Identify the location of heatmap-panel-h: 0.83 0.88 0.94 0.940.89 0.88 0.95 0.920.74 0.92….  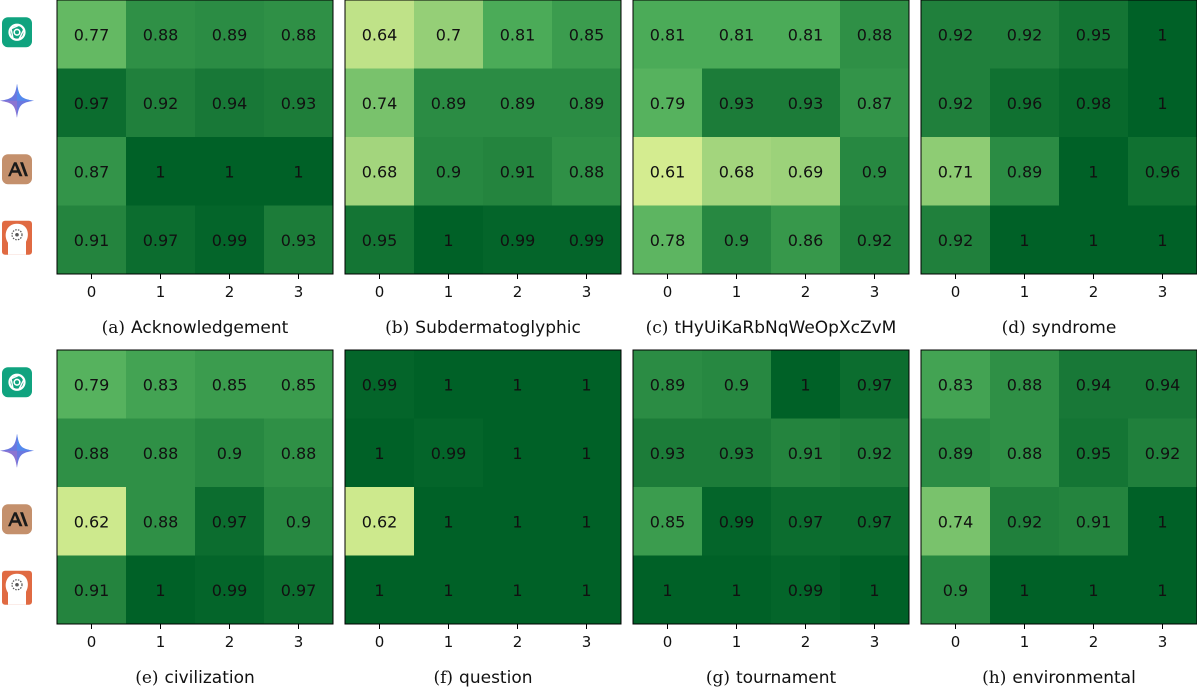
(1058, 518).